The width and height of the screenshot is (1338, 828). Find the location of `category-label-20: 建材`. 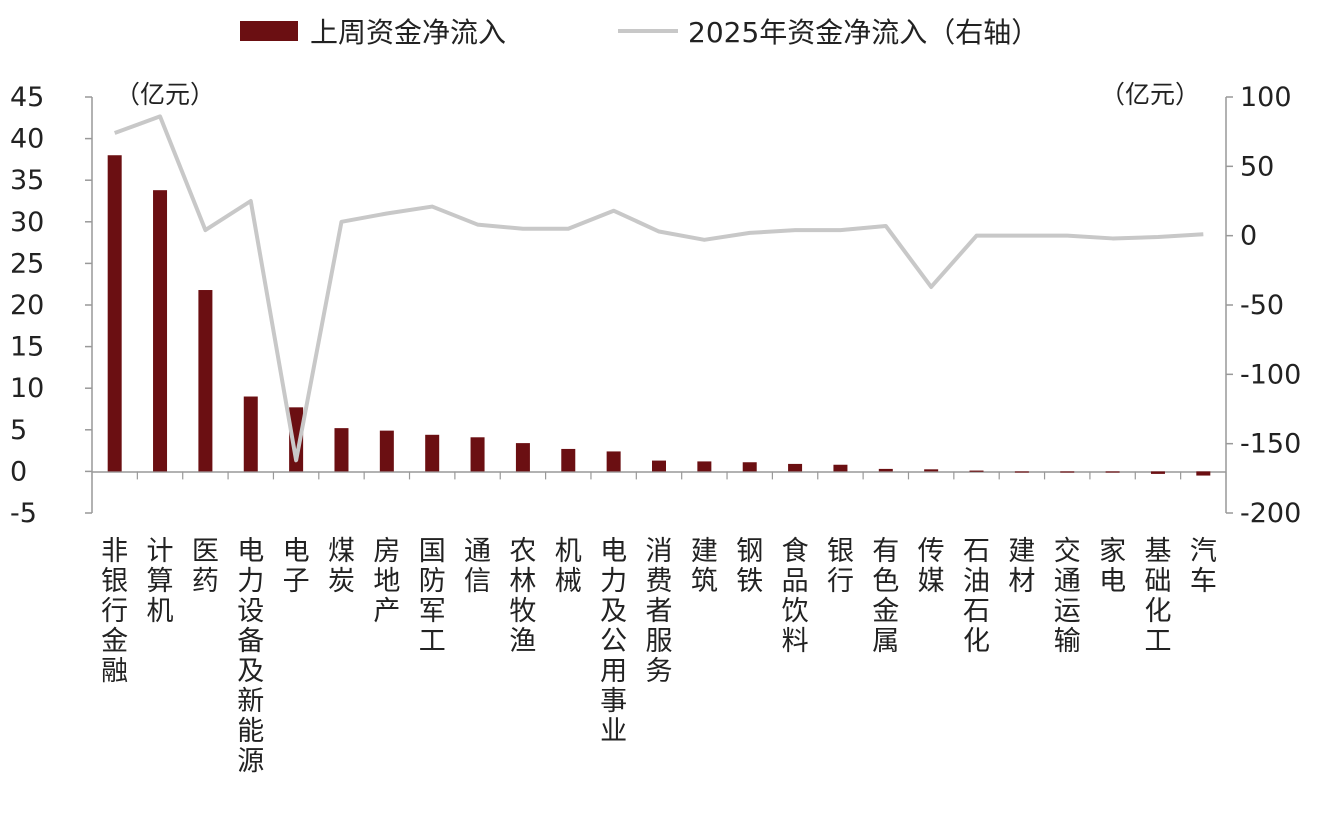

category-label-20: 建材 is located at coordinates (1021, 566).